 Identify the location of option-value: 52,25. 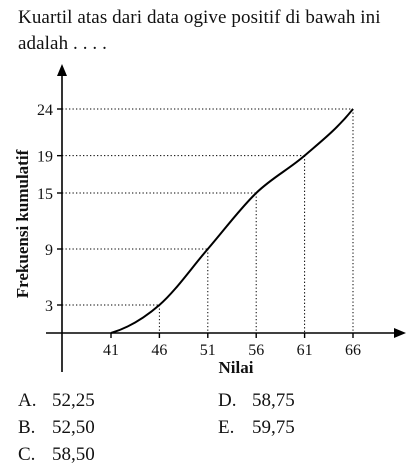
(73, 400).